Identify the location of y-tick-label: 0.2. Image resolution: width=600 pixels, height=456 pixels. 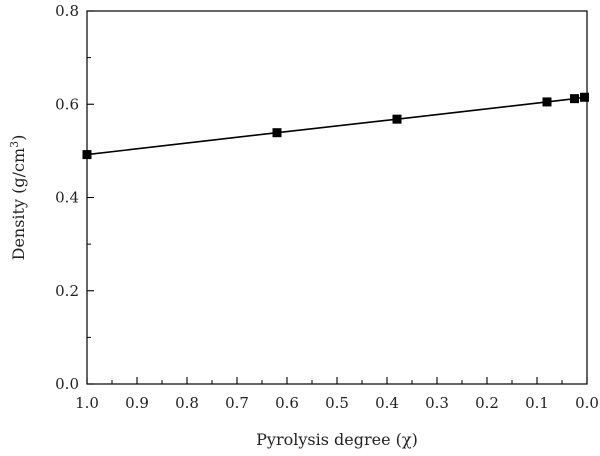
(67, 291).